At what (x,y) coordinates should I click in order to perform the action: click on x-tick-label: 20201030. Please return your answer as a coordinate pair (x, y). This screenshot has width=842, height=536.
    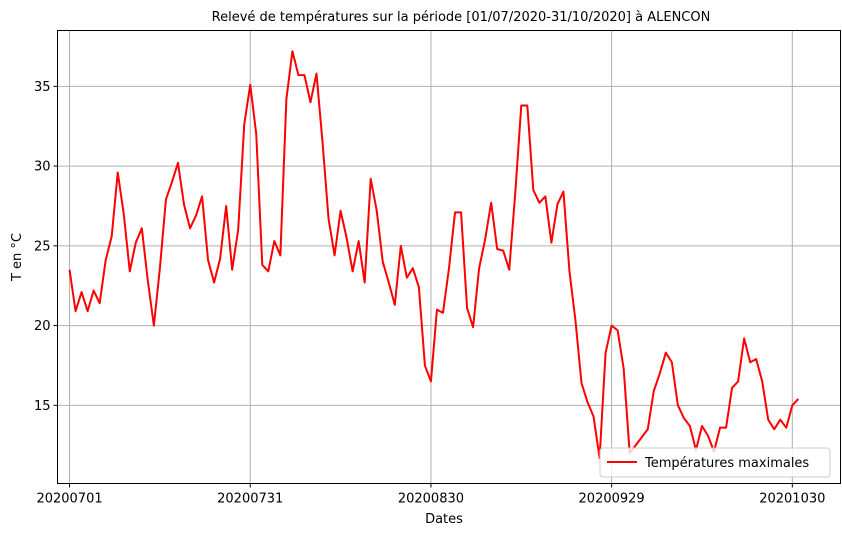
    Looking at the image, I should click on (792, 499).